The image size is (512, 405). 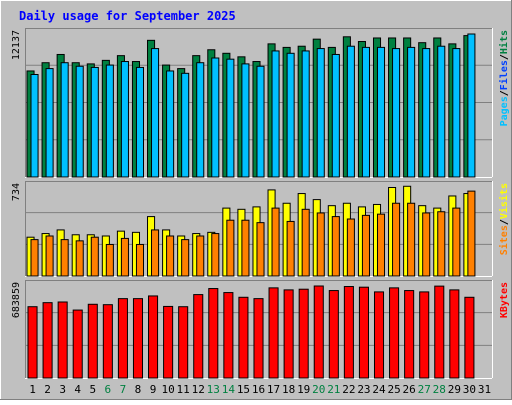 I want to click on x-tick-label: 15, so click(x=243, y=389).